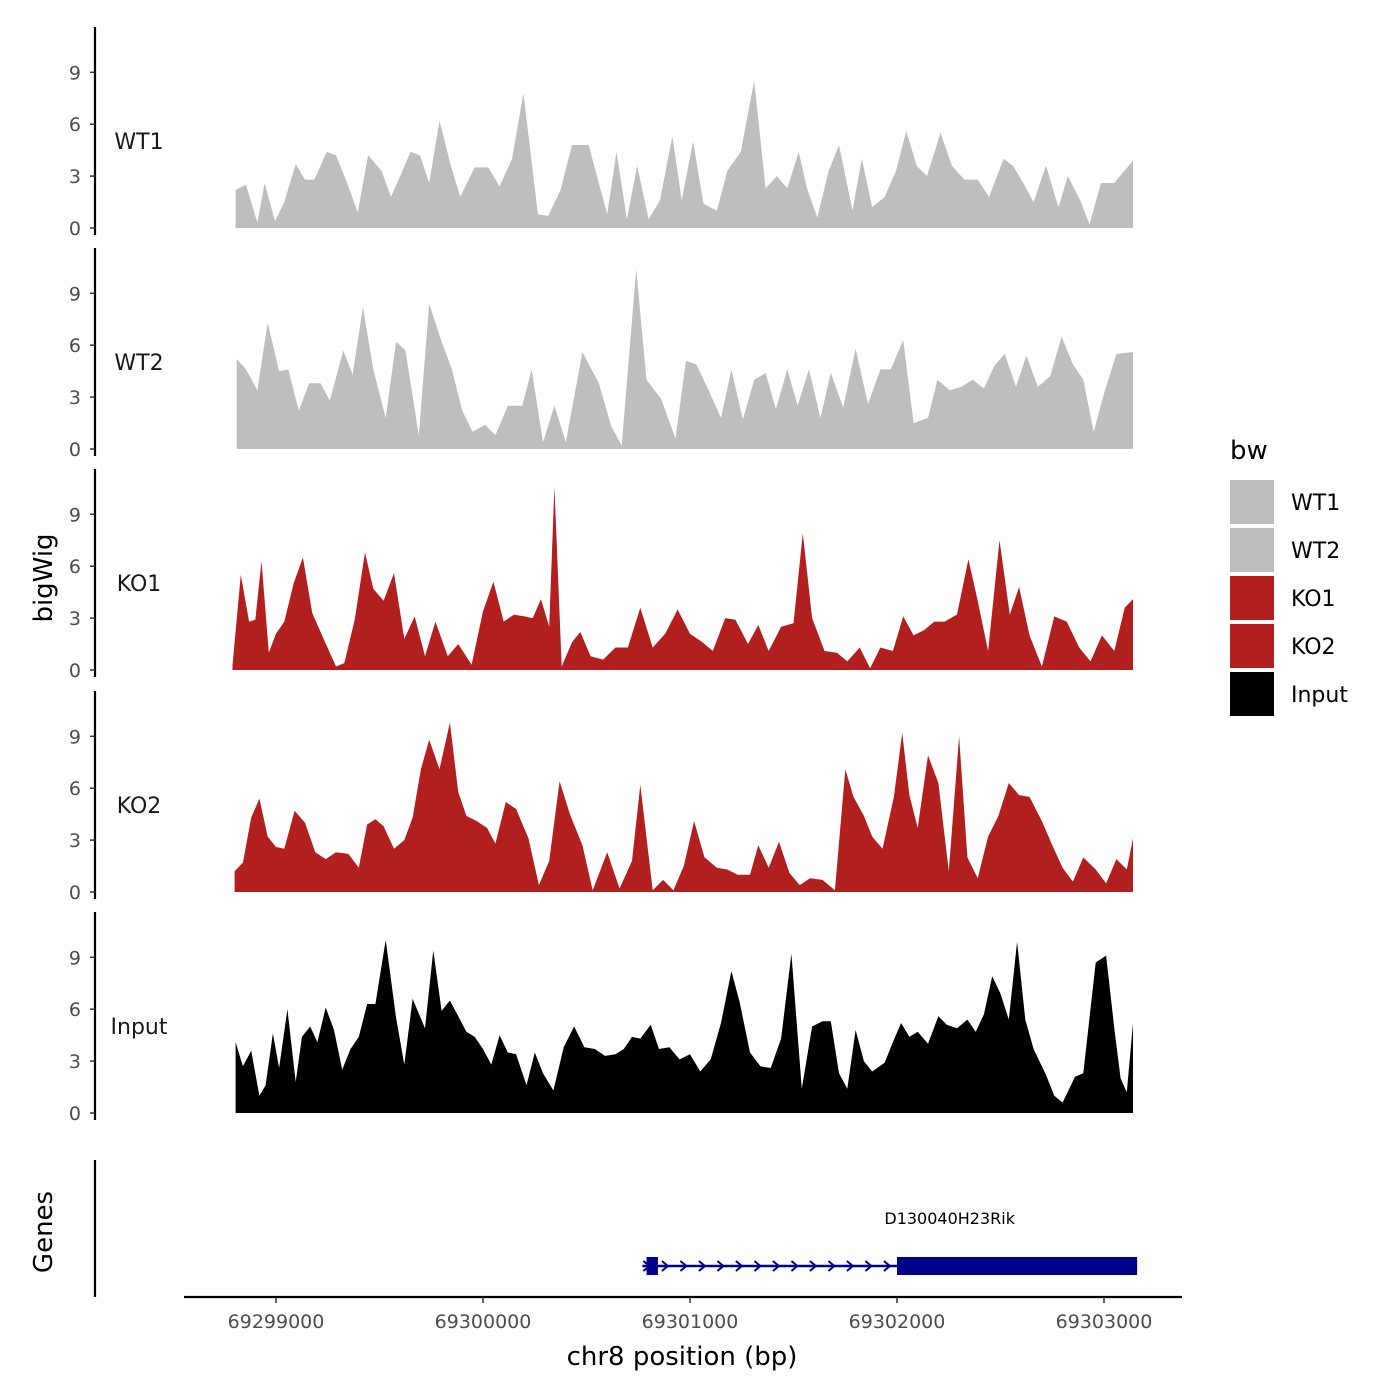  I want to click on legend-key-wt1, so click(1252, 502).